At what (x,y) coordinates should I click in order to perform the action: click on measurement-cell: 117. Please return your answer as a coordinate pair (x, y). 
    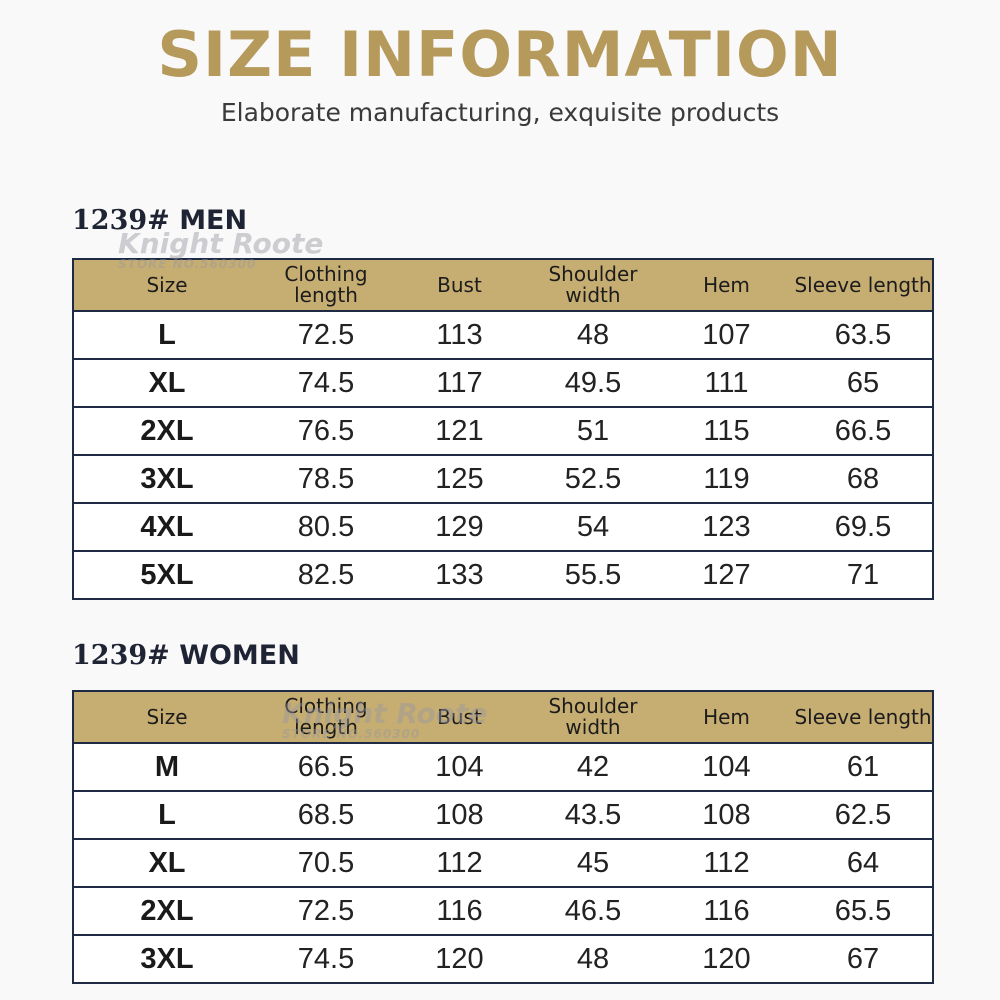
    Looking at the image, I should click on (459, 382).